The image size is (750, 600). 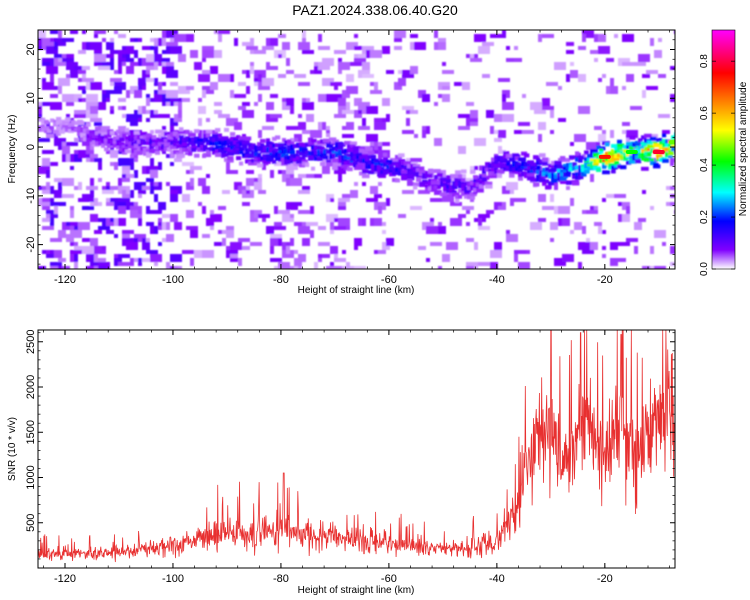 I want to click on chart-title: PAZ1.2024.338.06.40.G20, so click(x=375, y=10).